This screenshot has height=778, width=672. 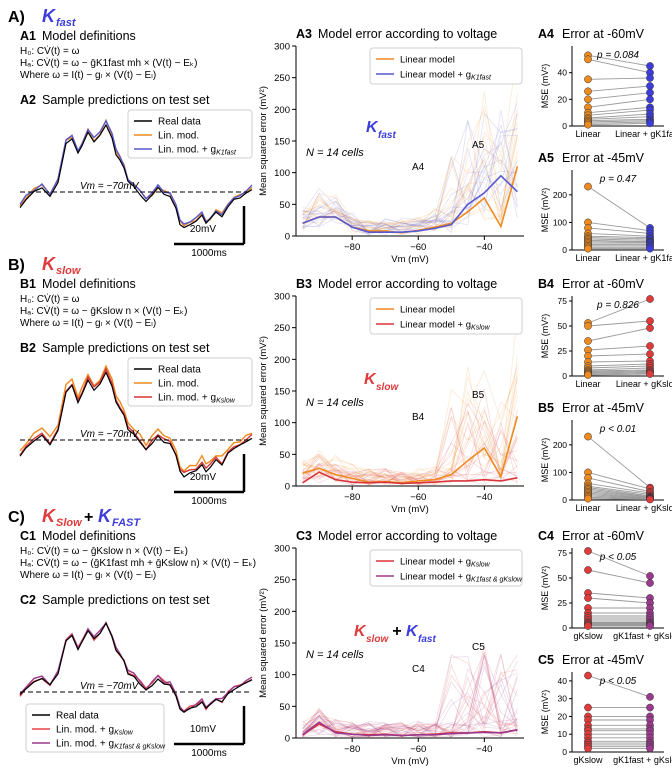 I want to click on panel-b-title-k: K, so click(x=49, y=264).